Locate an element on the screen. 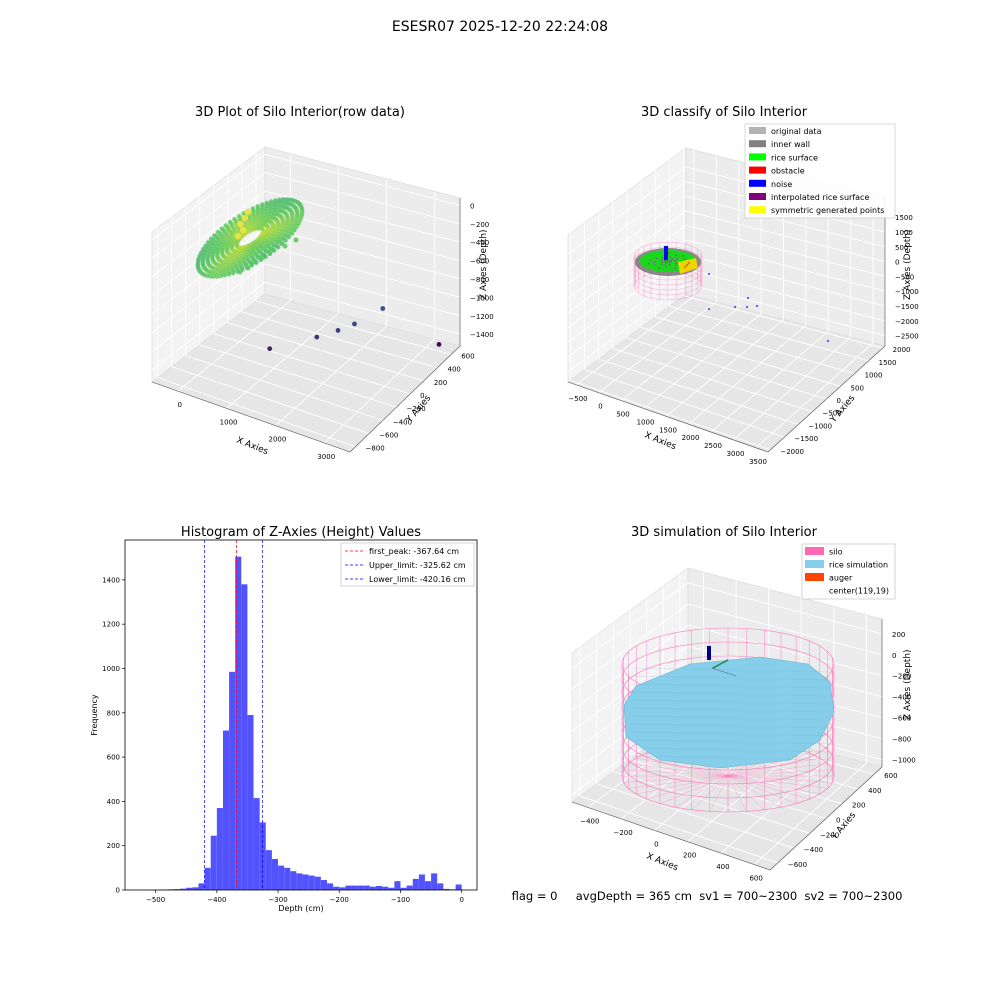 This screenshot has width=1000, height=1000. x-axis-line is located at coordinates (668, 417).